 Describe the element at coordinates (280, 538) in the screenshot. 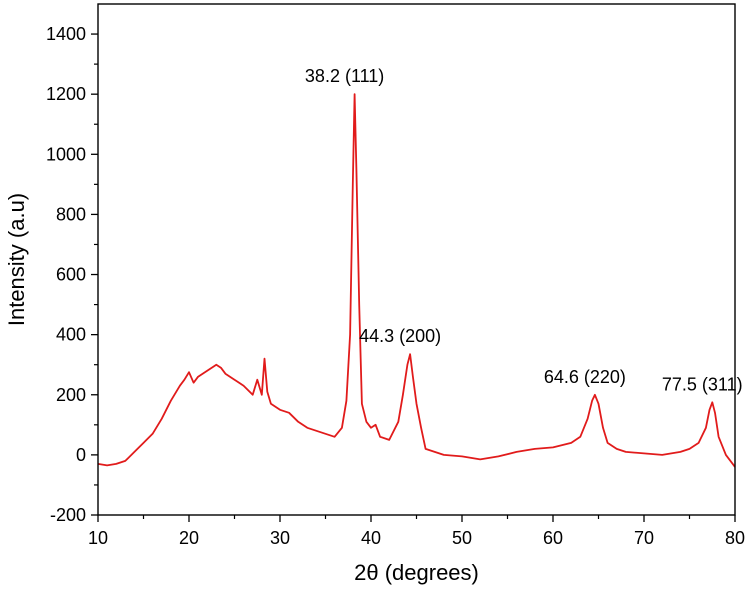

I see `x-tick-label: 30` at that location.